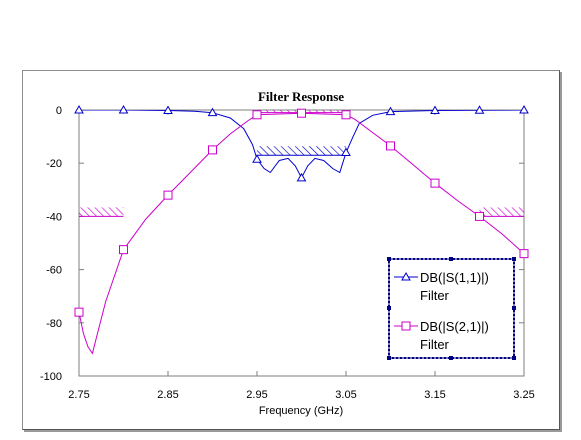  I want to click on legend-sublabel-s21: Filter, so click(435, 344).